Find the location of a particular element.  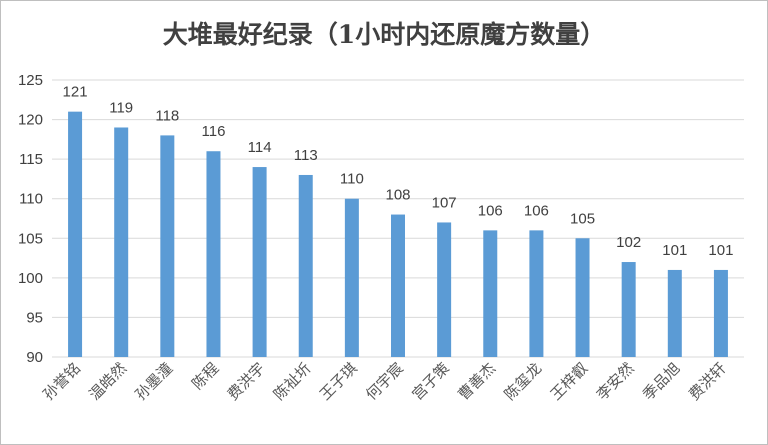

y-tick-label-100: 100 is located at coordinates (30, 278).